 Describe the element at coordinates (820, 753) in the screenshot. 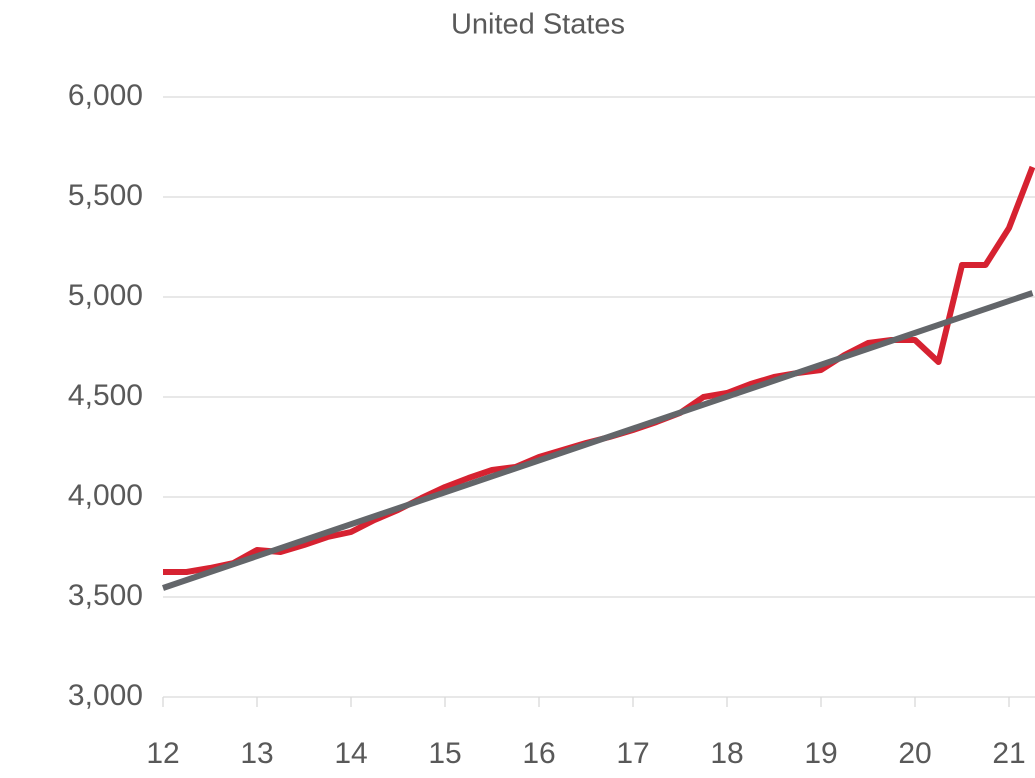

I see `x-tick-label: 19` at that location.